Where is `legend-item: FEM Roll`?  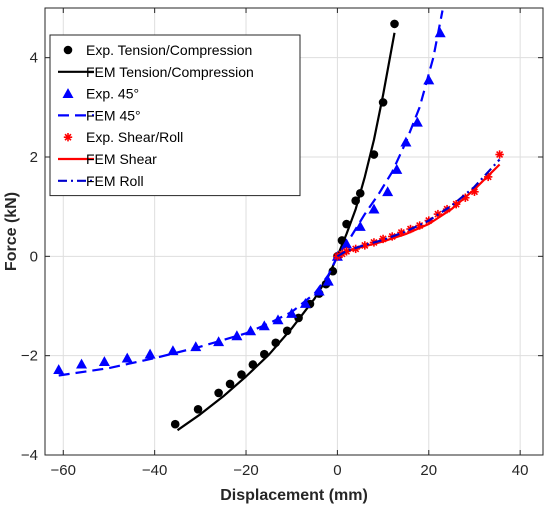 legend-item: FEM Roll is located at coordinates (101, 181).